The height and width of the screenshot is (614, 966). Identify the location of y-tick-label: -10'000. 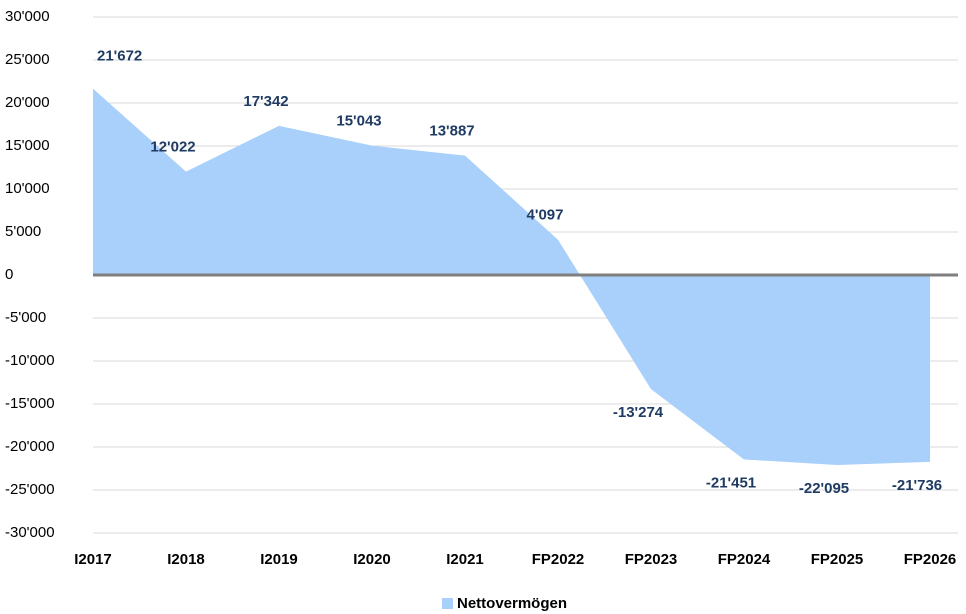
(30, 360).